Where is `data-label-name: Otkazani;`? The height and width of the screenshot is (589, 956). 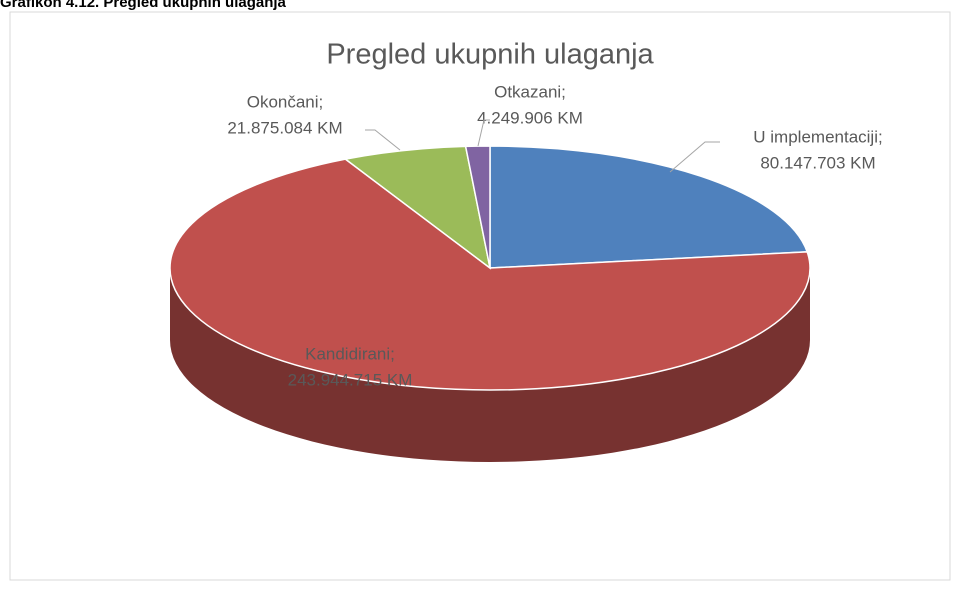 data-label-name: Otkazani; is located at coordinates (530, 91).